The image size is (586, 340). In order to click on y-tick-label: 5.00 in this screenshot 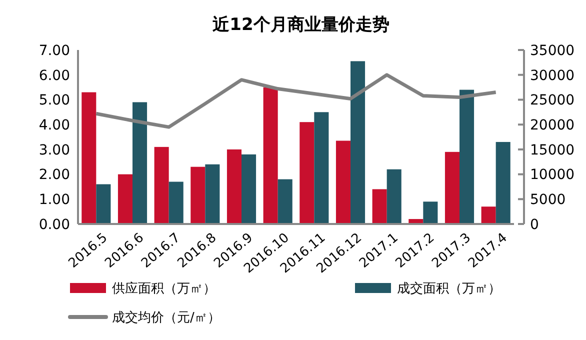, I will do `click(54, 100)`.